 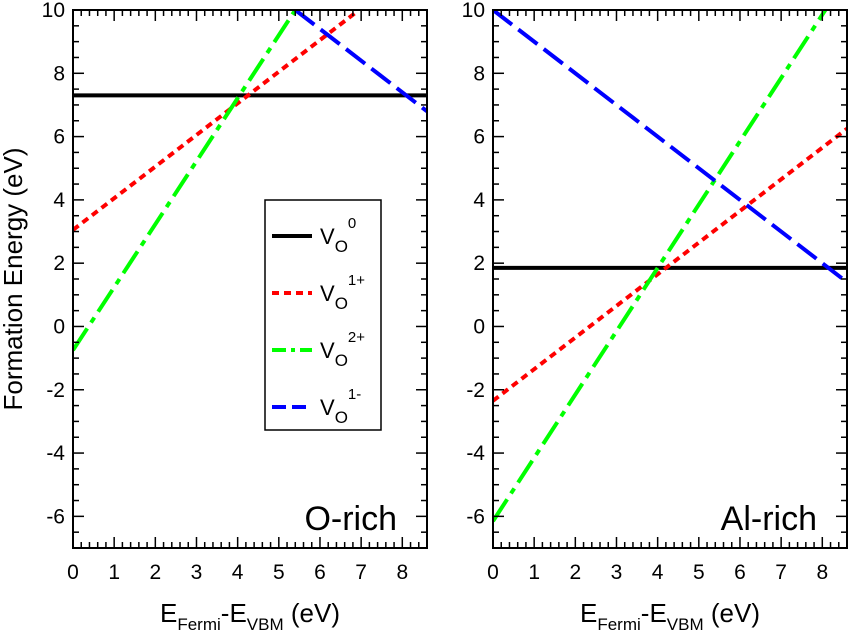 I want to click on panel-label: O-rich, so click(x=350, y=519).